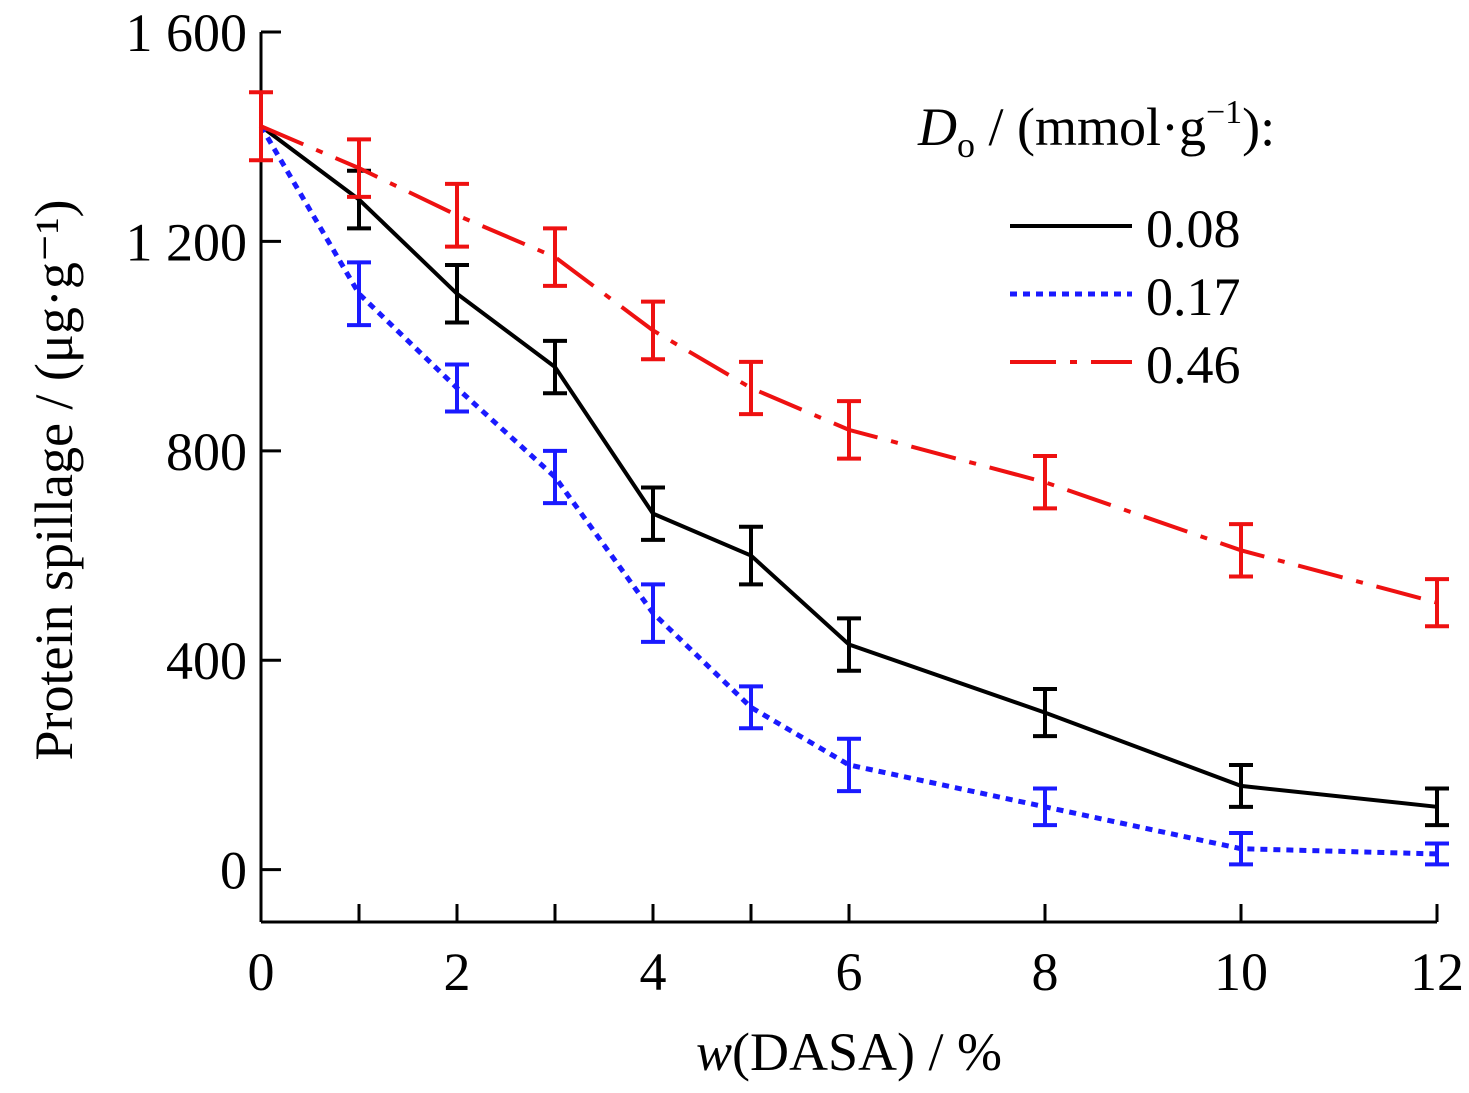 Image resolution: width=1469 pixels, height=1093 pixels. I want to click on legend-label-1: 0.17, so click(1193, 297).